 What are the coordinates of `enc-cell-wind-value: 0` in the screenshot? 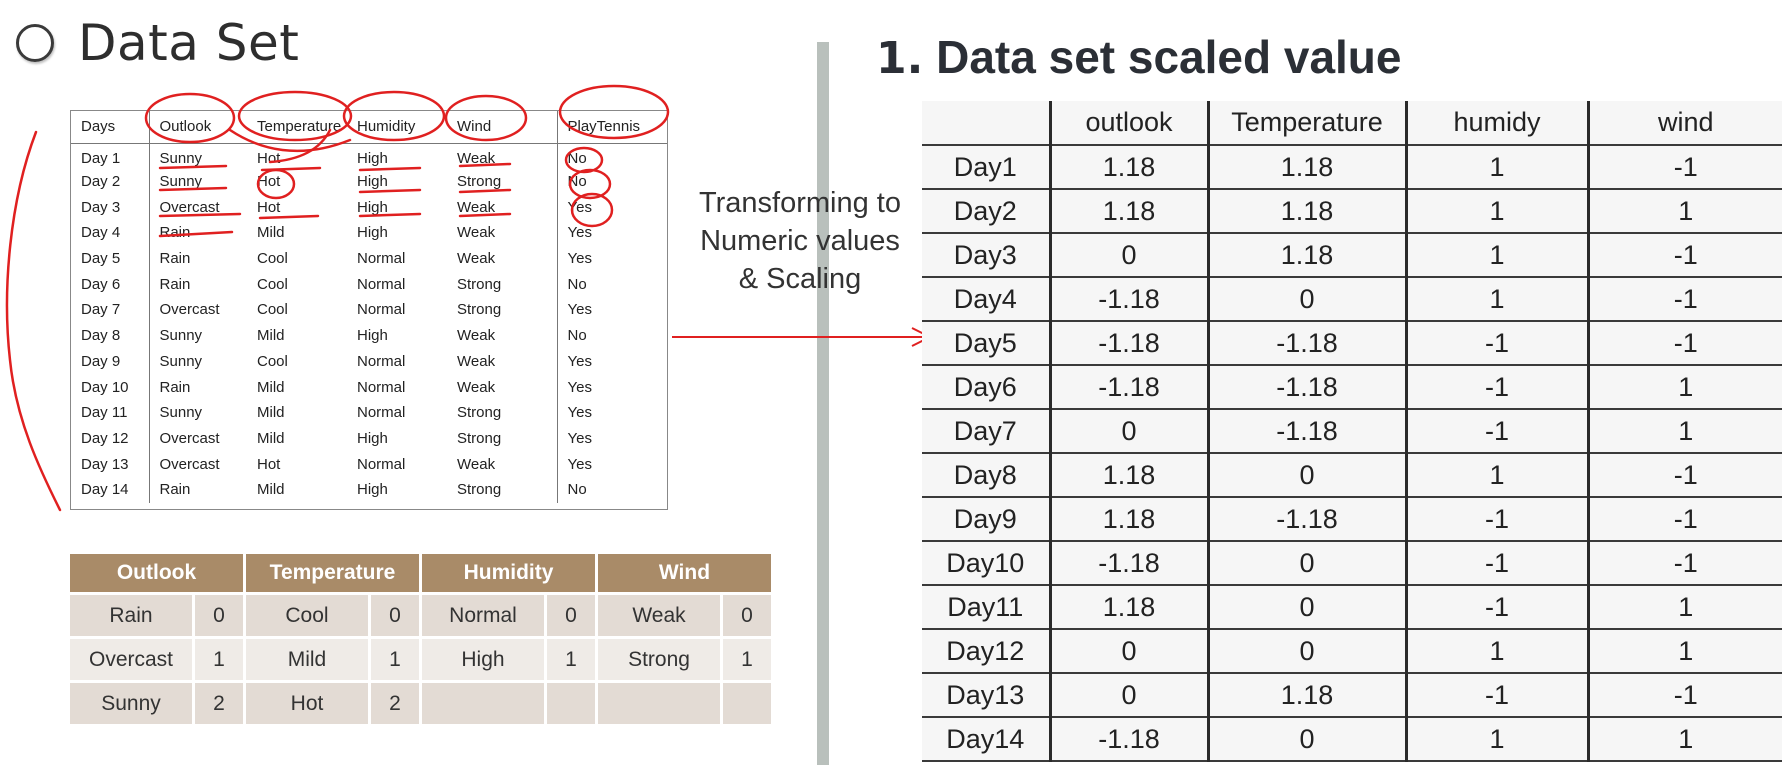 It's located at (747, 615).